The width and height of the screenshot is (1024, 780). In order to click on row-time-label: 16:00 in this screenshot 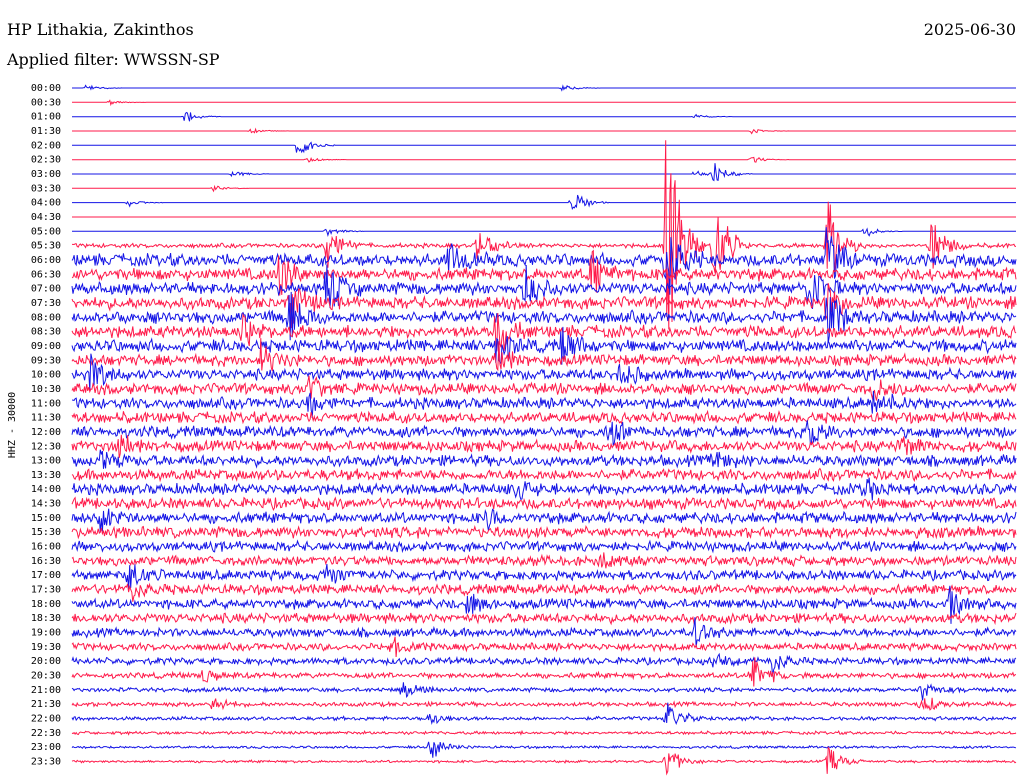, I will do `click(46, 547)`.